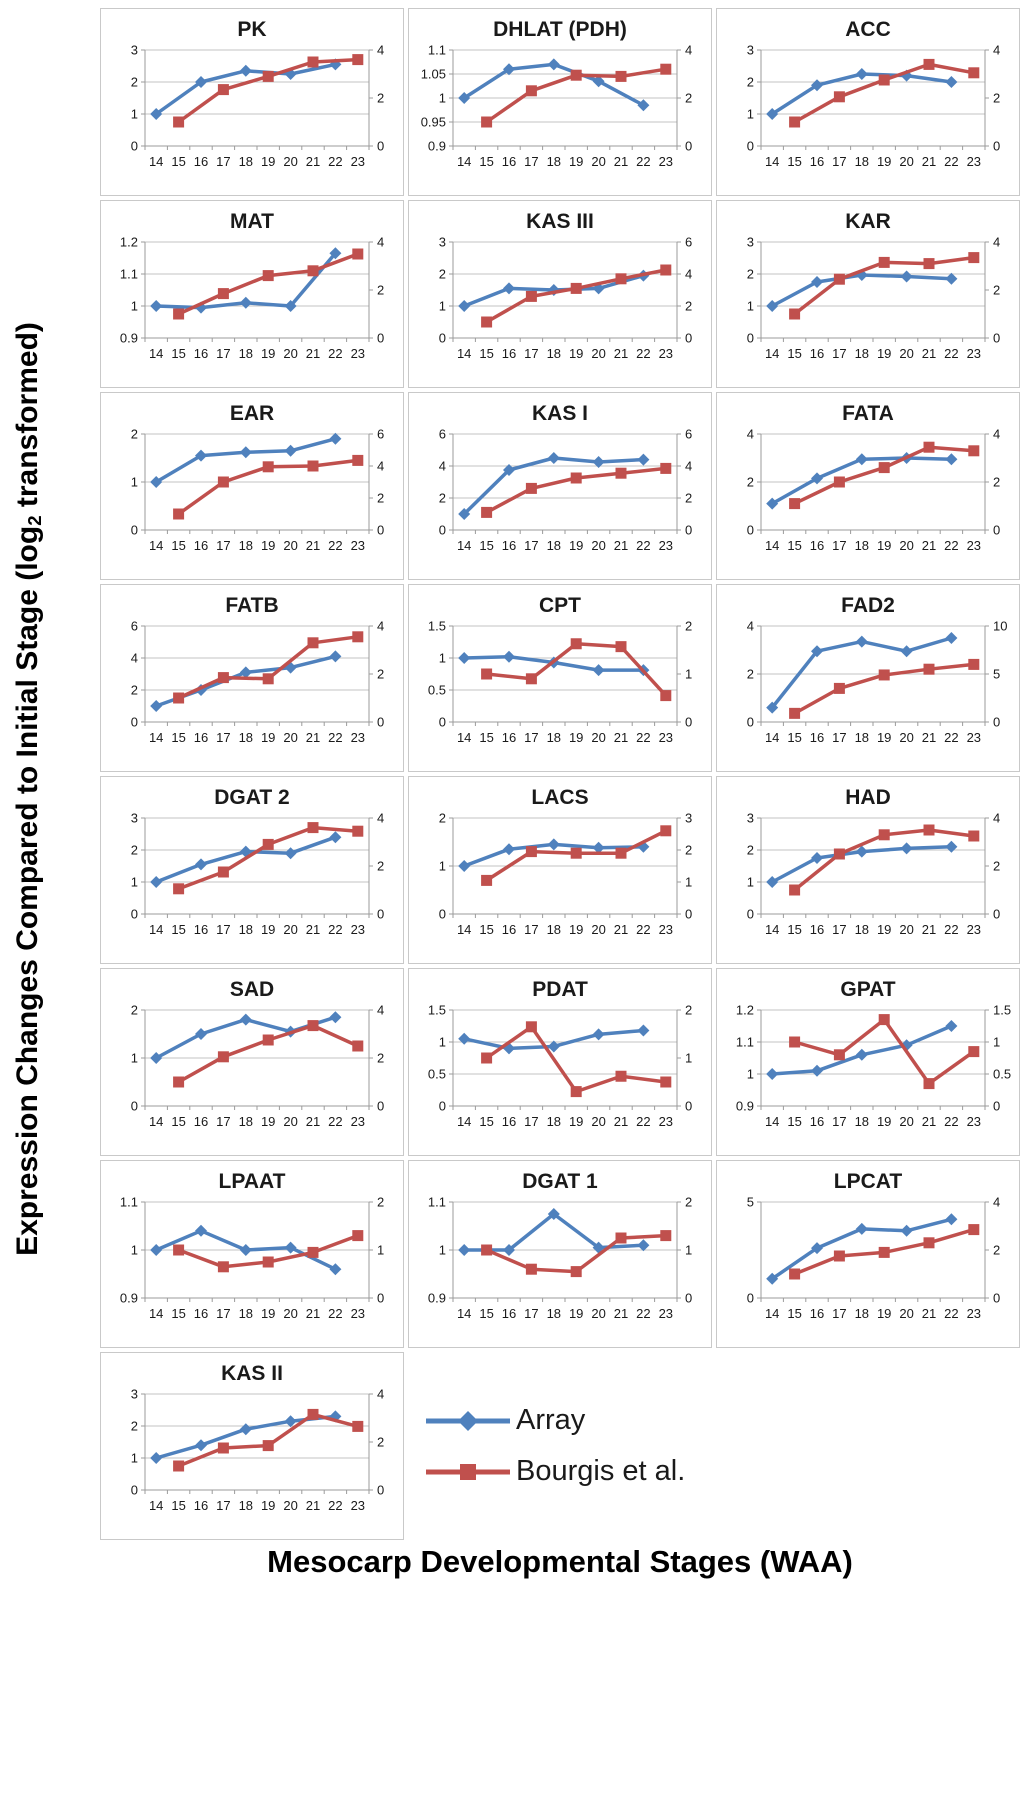  What do you see at coordinates (1002, 1011) in the screenshot?
I see `svg-text: 1.5` at bounding box center [1002, 1011].